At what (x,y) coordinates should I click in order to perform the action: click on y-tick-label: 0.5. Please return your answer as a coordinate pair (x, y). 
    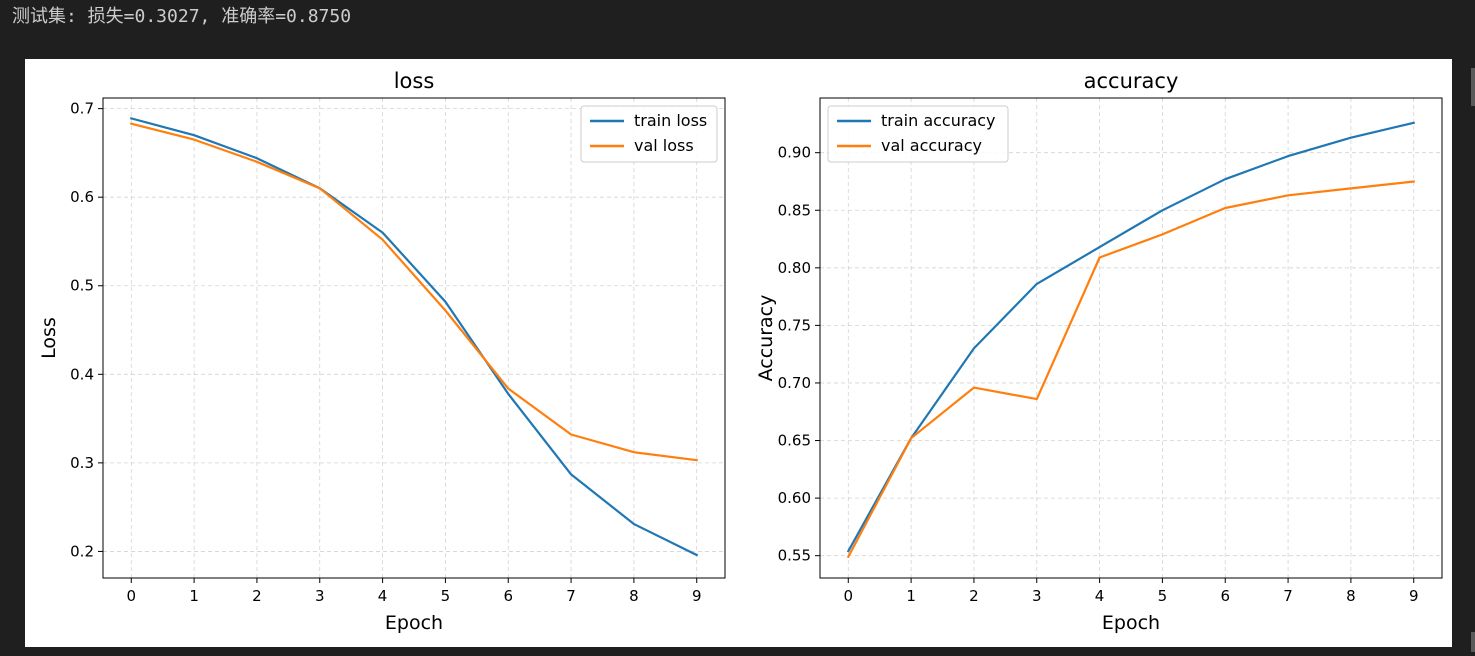
    Looking at the image, I should click on (82, 286).